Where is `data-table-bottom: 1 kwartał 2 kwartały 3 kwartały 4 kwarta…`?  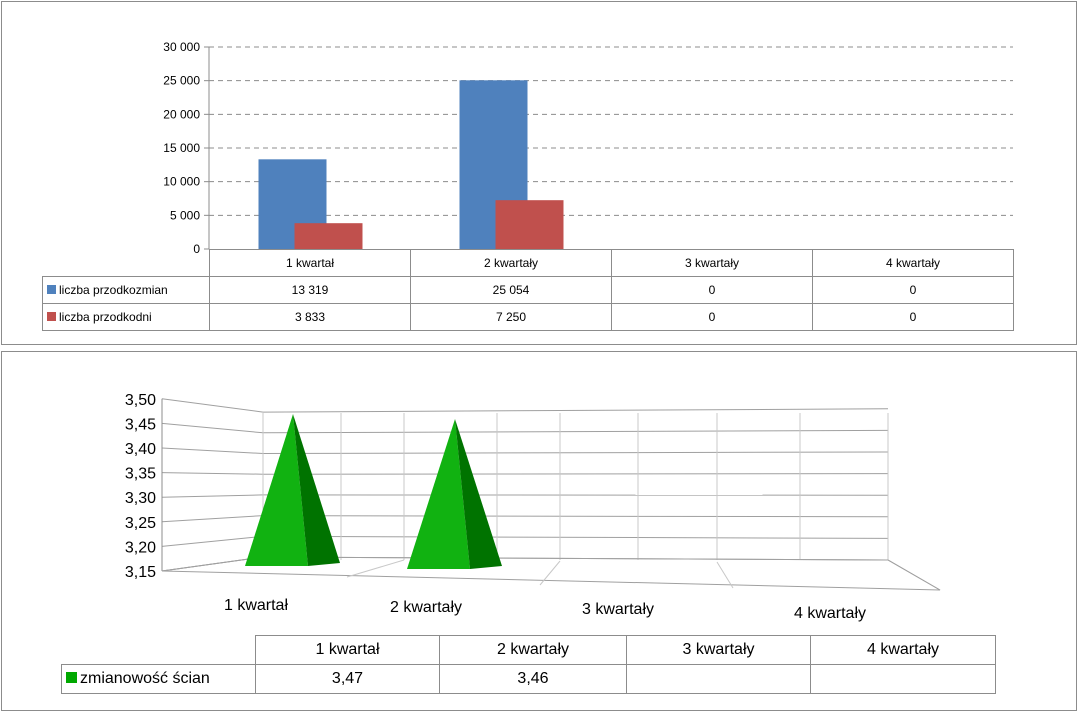 data-table-bottom: 1 kwartał 2 kwartały 3 kwartały 4 kwarta… is located at coordinates (528, 664).